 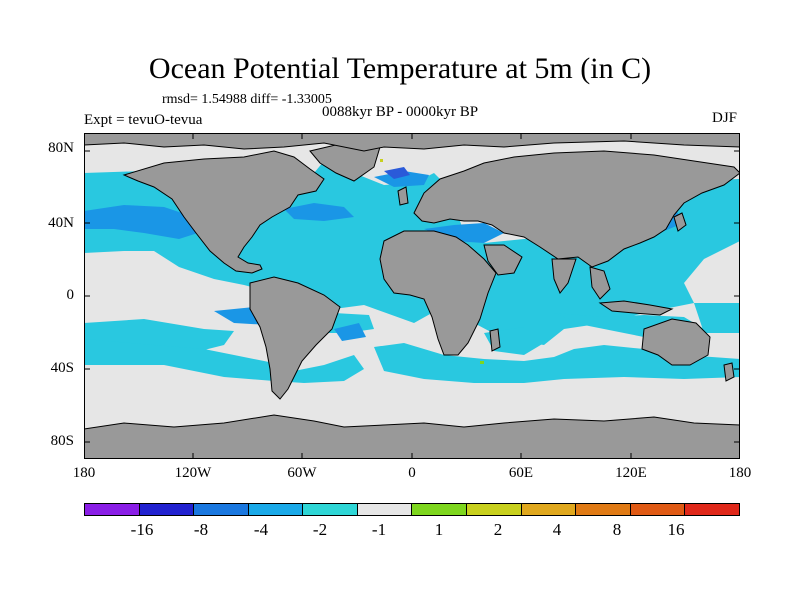 I want to click on y-tick-label: 0, so click(x=70, y=295).